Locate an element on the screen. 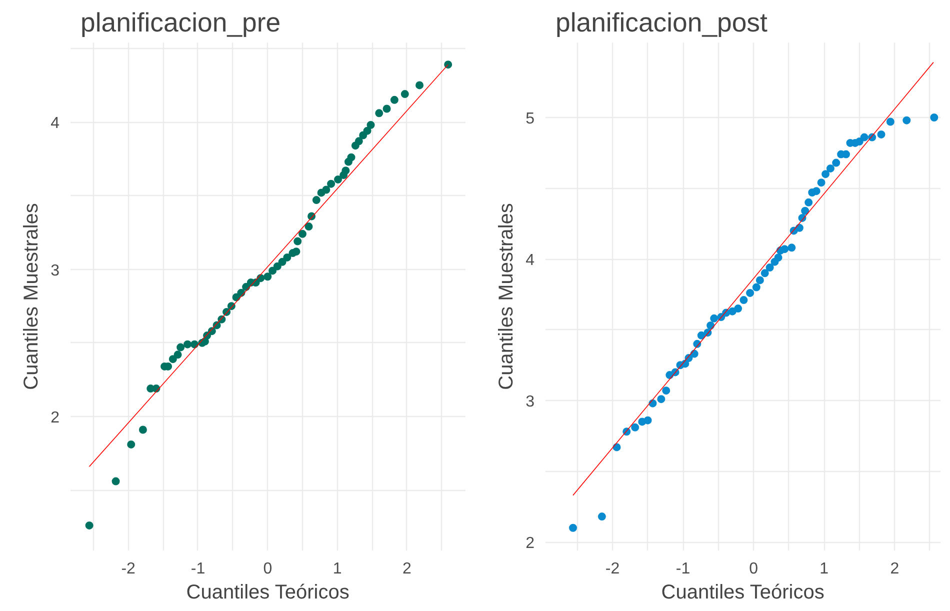  chart-title: planificacion_pre is located at coordinates (180, 23).